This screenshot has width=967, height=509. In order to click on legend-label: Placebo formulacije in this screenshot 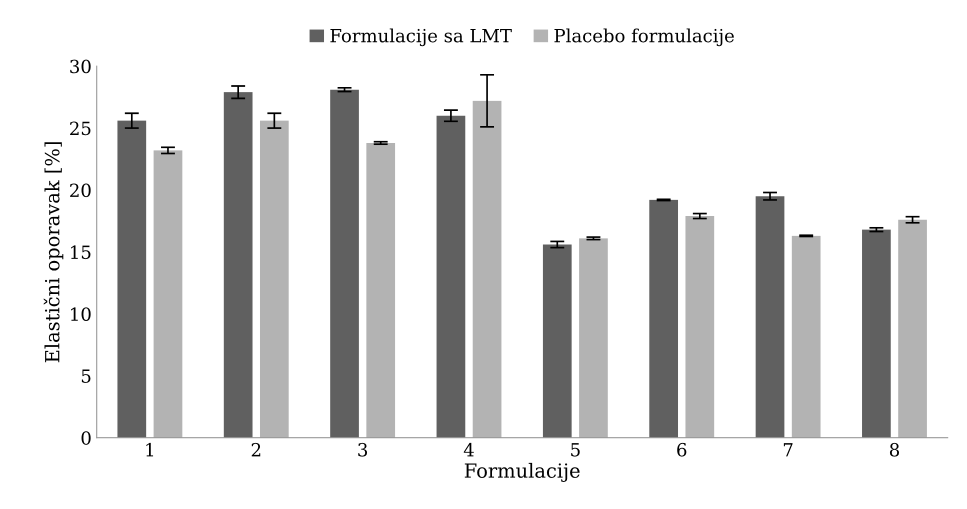, I will do `click(644, 37)`.